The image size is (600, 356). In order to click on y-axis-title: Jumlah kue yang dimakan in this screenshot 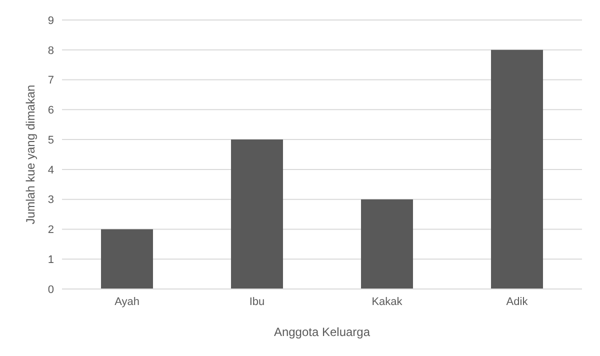, I will do `click(30, 154)`.